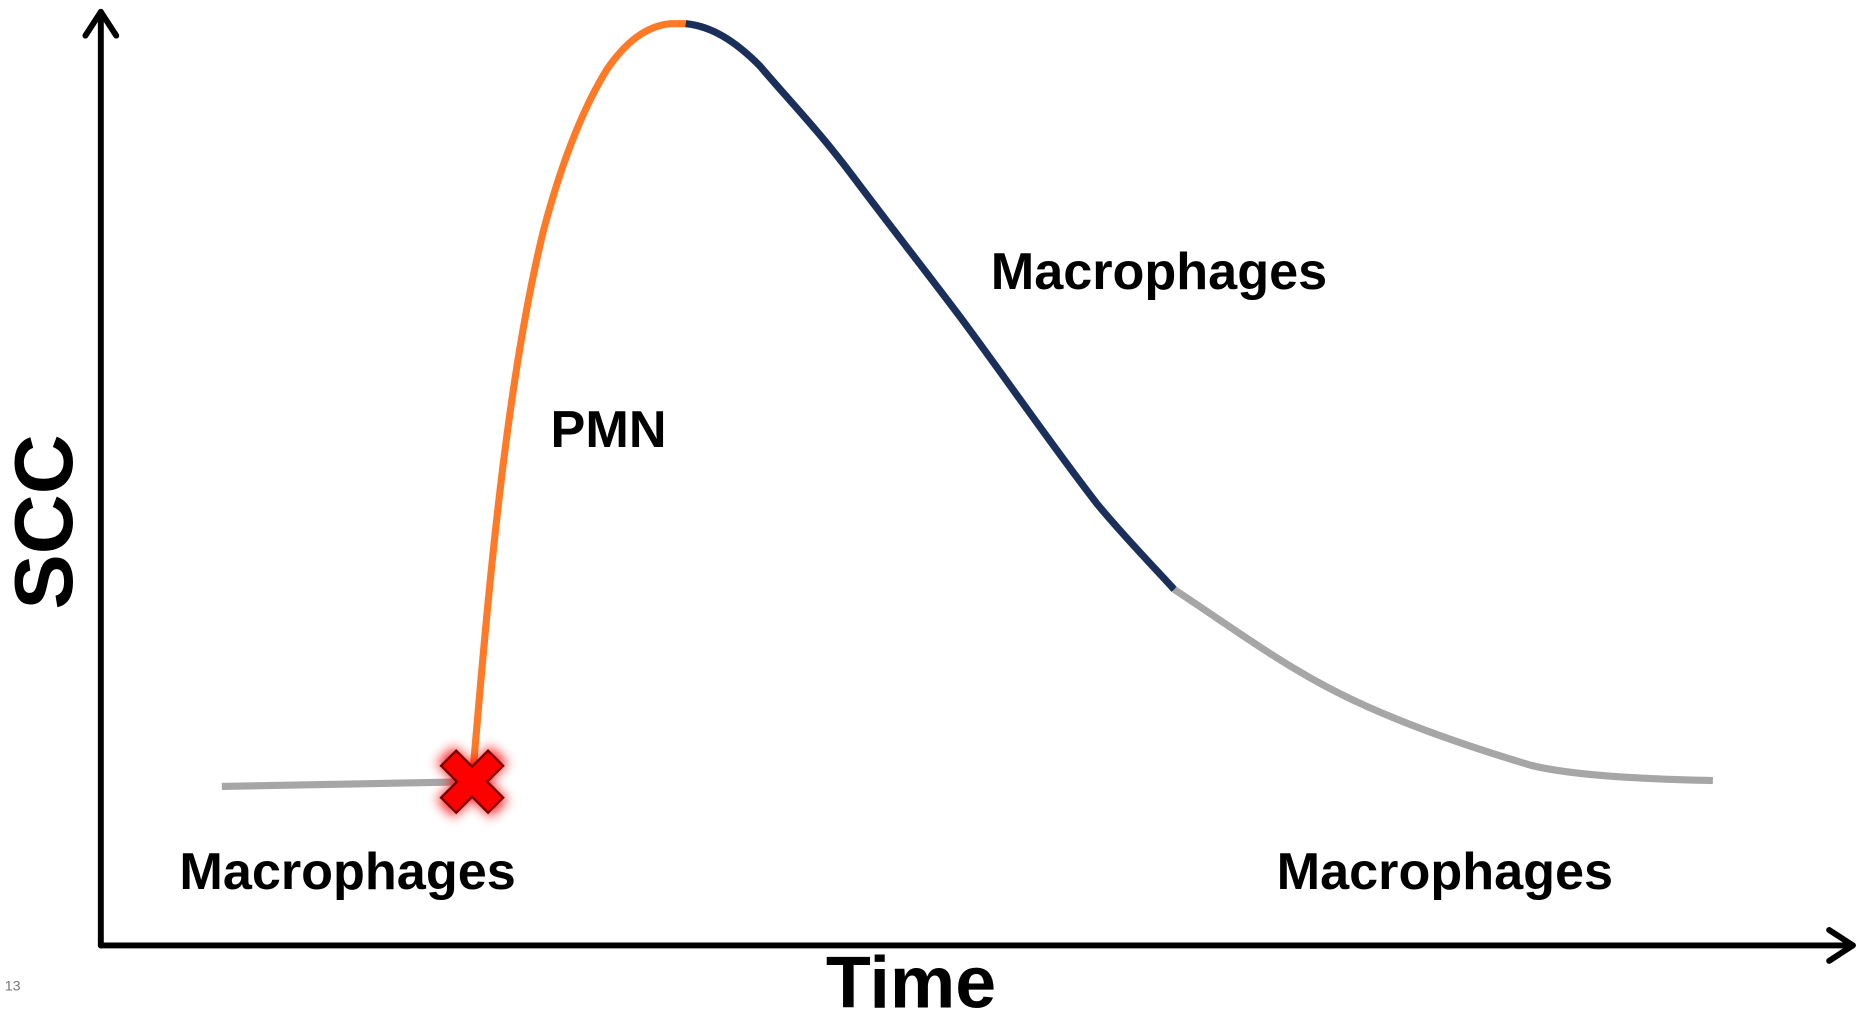 This screenshot has width=1860, height=1023. I want to click on y-axis-label: SCC, so click(45, 521).